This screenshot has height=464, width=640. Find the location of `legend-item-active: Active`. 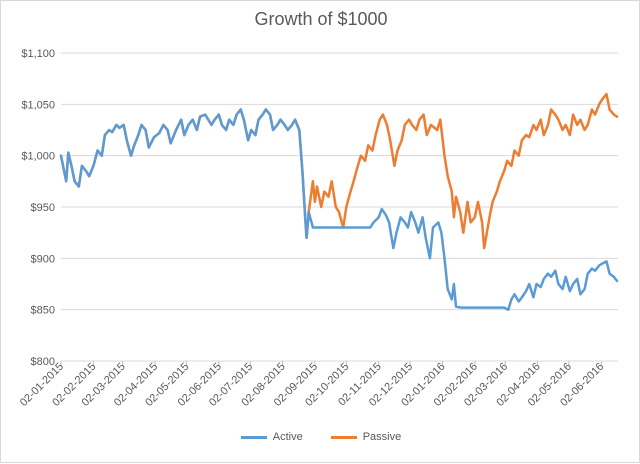

legend-item-active: Active is located at coordinates (271, 437).